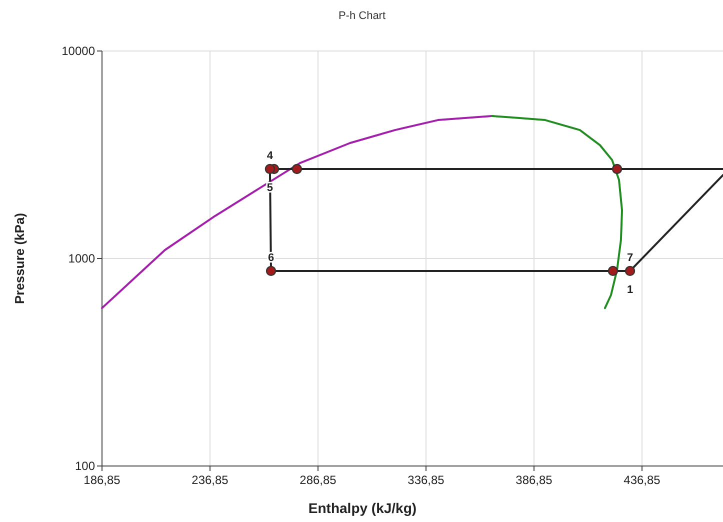 The image size is (723, 522). What do you see at coordinates (362, 508) in the screenshot?
I see `x-axis-title: Enthalpy (kJ/kg)` at bounding box center [362, 508].